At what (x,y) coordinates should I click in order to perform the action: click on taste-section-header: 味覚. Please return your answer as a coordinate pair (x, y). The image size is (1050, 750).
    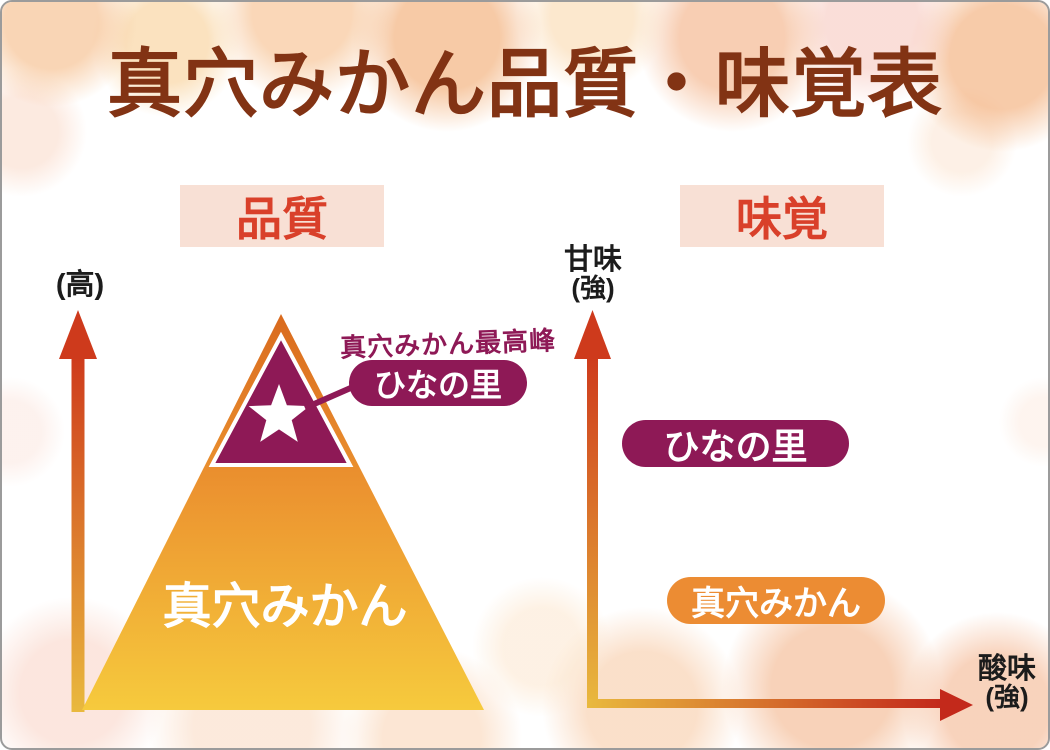
    Looking at the image, I should click on (782, 216).